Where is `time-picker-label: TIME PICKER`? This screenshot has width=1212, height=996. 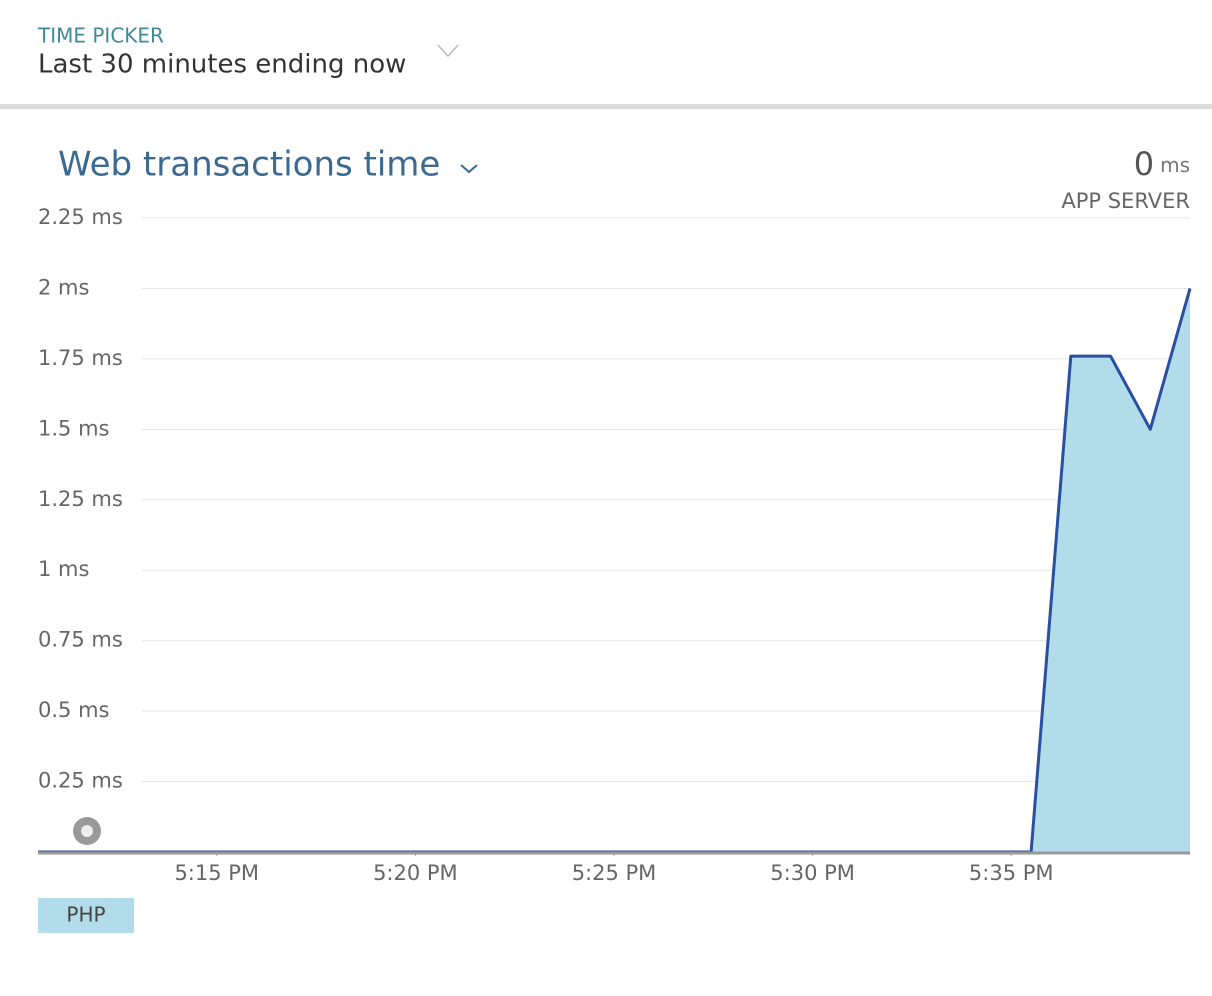 time-picker-label: TIME PICKER is located at coordinates (100, 36).